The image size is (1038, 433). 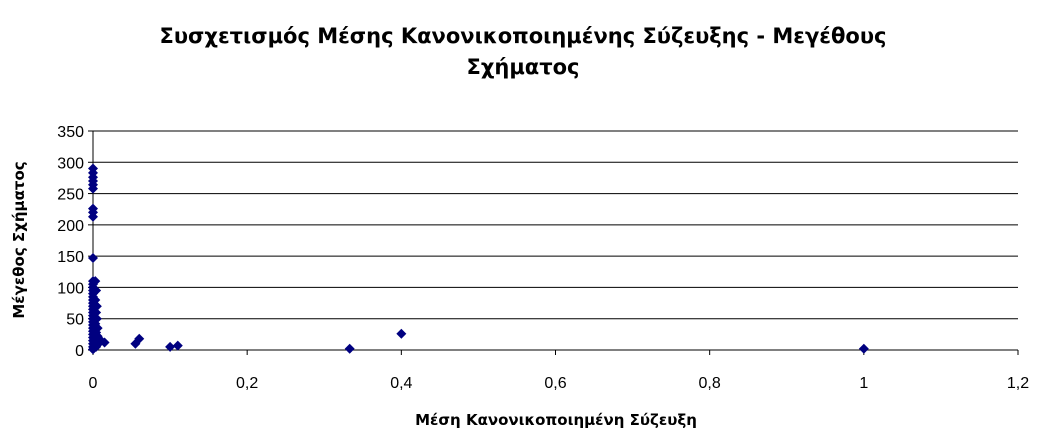 I want to click on y-tick-label: 0, so click(x=79, y=351).